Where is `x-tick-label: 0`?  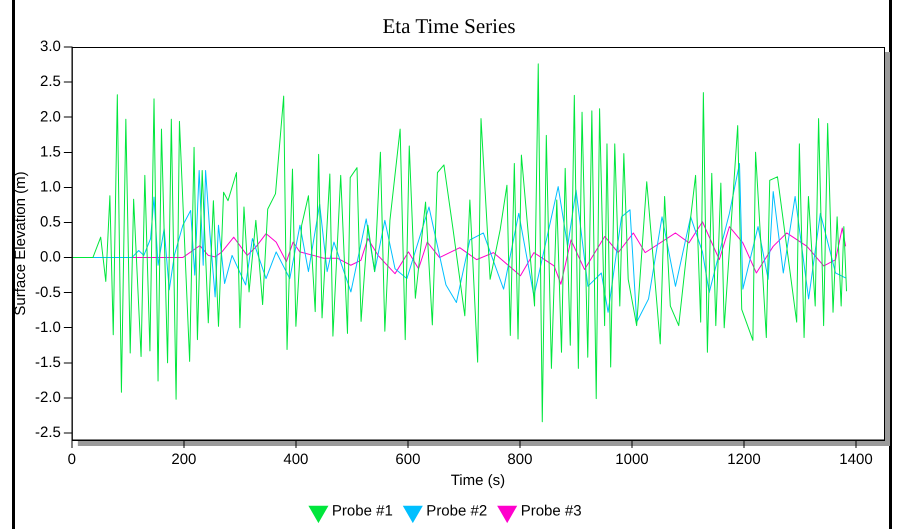
x-tick-label: 0 is located at coordinates (72, 459).